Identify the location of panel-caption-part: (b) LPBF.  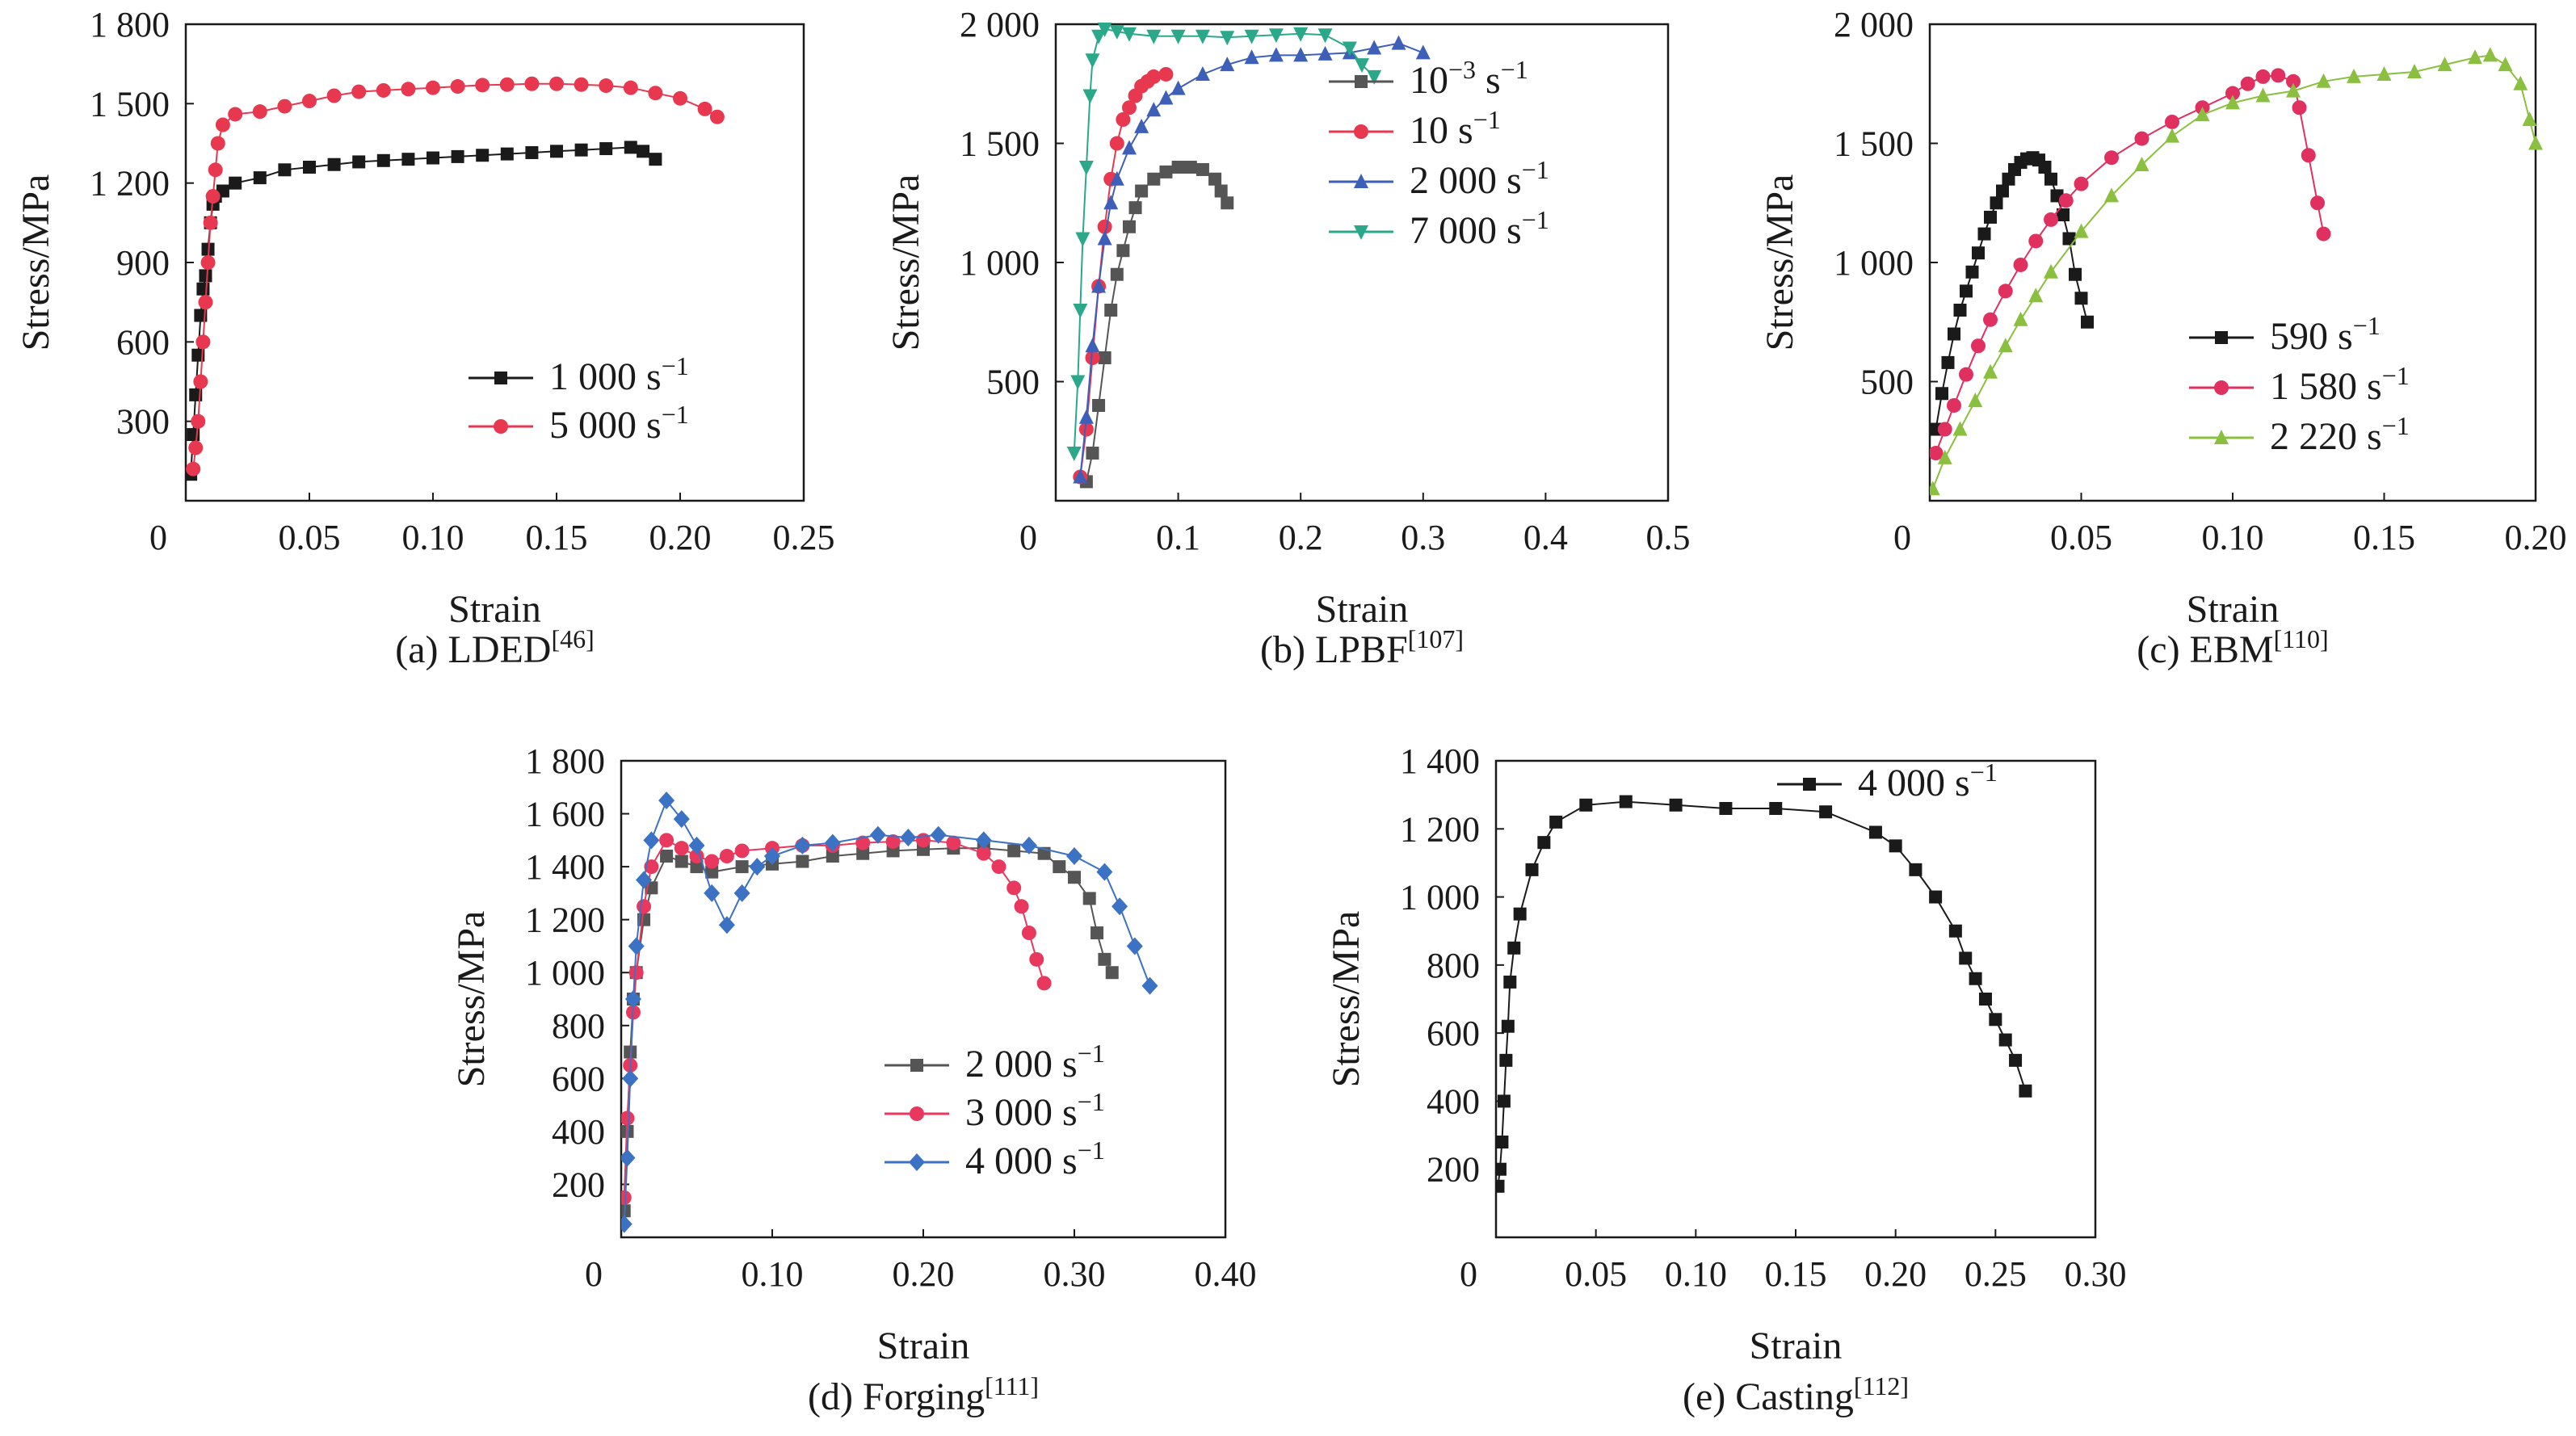
(1334, 649).